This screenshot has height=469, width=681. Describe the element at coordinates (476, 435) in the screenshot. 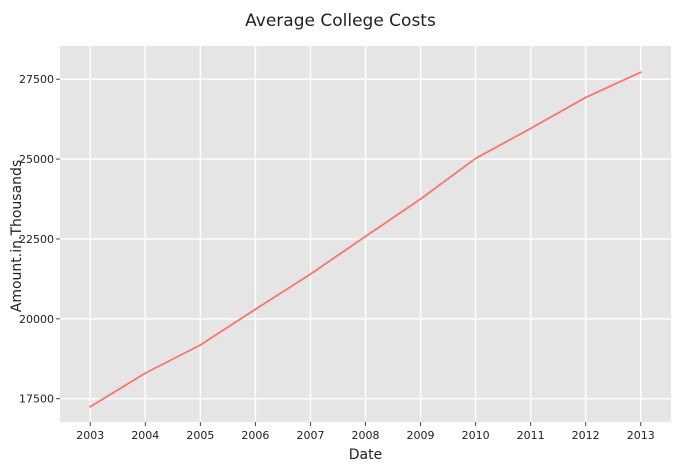

I see `x-tick-label: 2010` at that location.